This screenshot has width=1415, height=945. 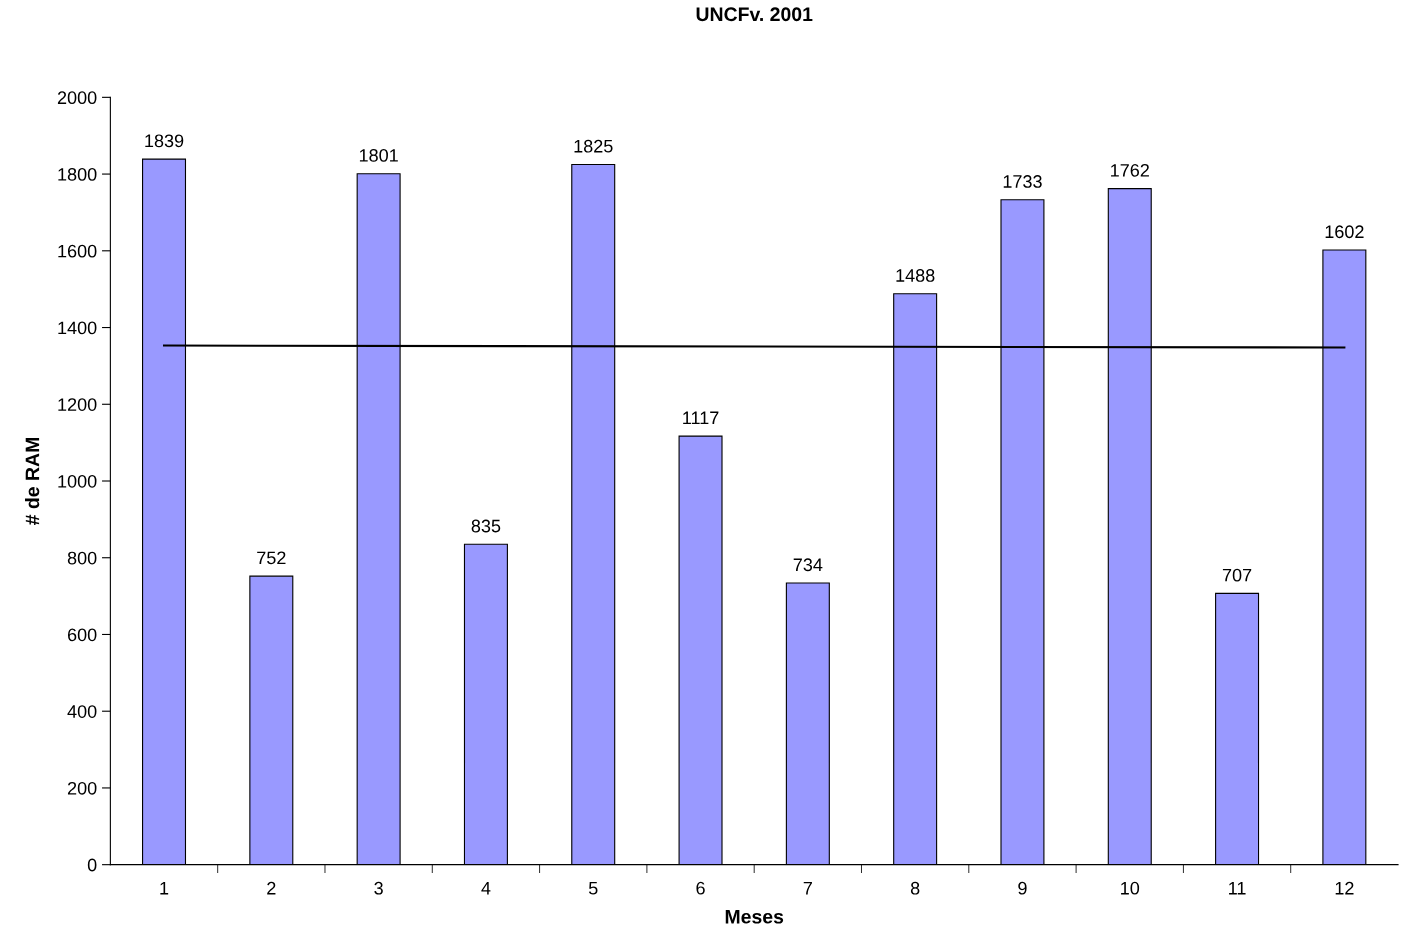 What do you see at coordinates (32, 481) in the screenshot?
I see `y-axis-title: # de RAM` at bounding box center [32, 481].